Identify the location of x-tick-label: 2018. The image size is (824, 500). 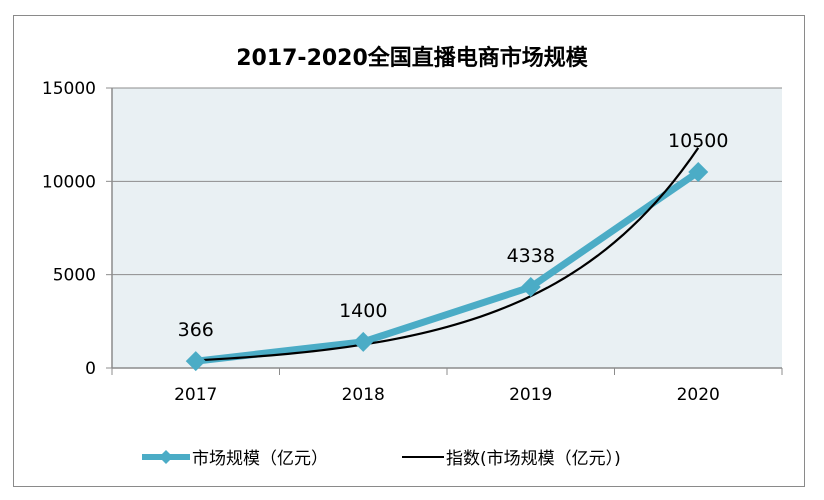
(363, 395).